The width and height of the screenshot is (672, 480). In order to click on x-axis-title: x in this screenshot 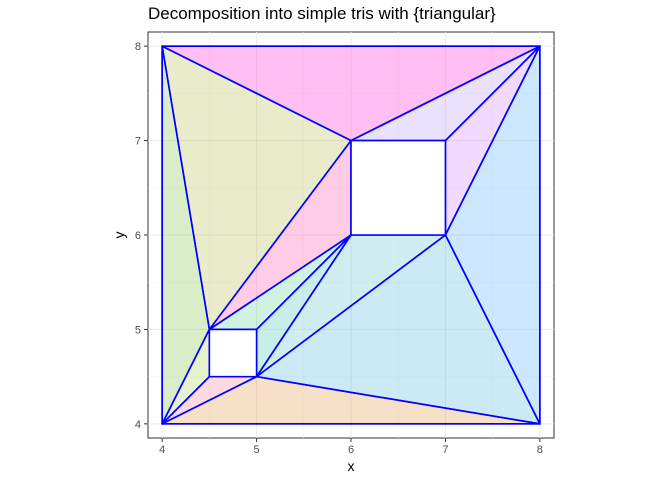, I will do `click(351, 466)`.